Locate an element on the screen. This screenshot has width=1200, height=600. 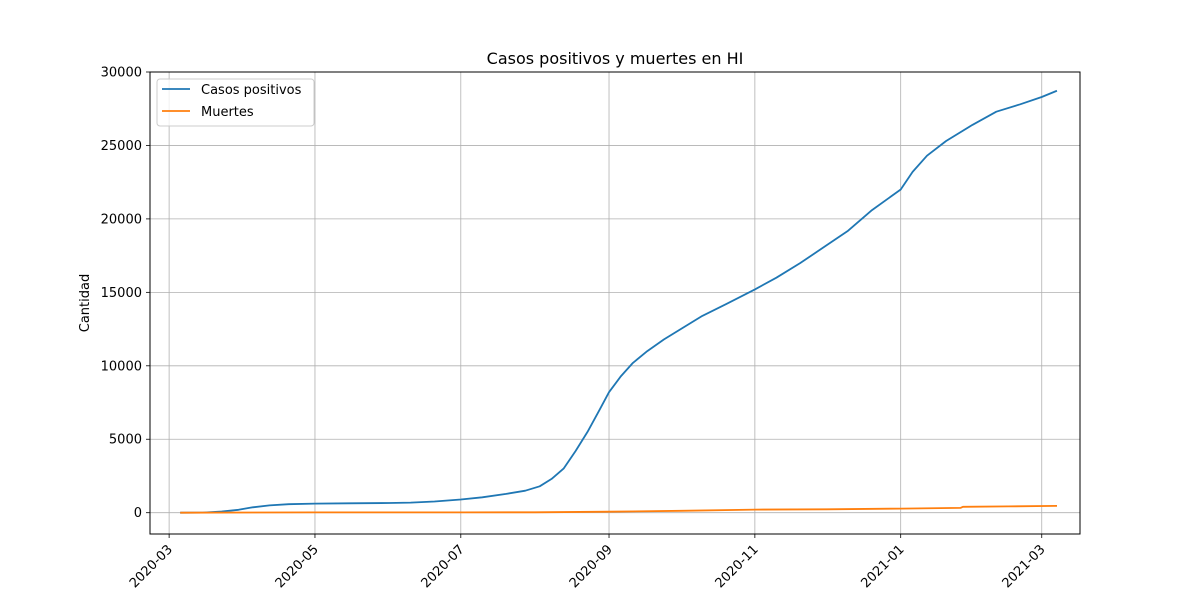
y-tick-label: 20000 is located at coordinates (121, 219).